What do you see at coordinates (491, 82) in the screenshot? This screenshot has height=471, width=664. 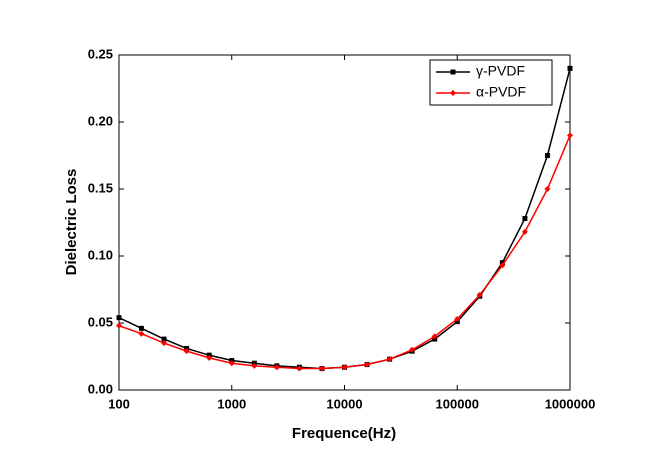 I see `legend-box` at bounding box center [491, 82].